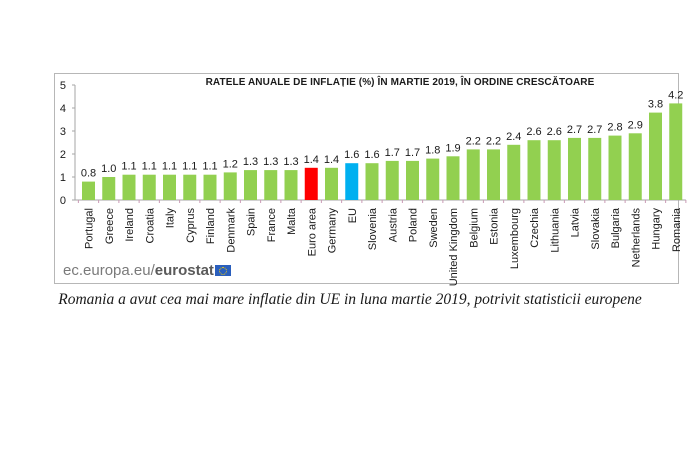  Describe the element at coordinates (108, 169) in the screenshot. I see `data-label: 1.0` at that location.